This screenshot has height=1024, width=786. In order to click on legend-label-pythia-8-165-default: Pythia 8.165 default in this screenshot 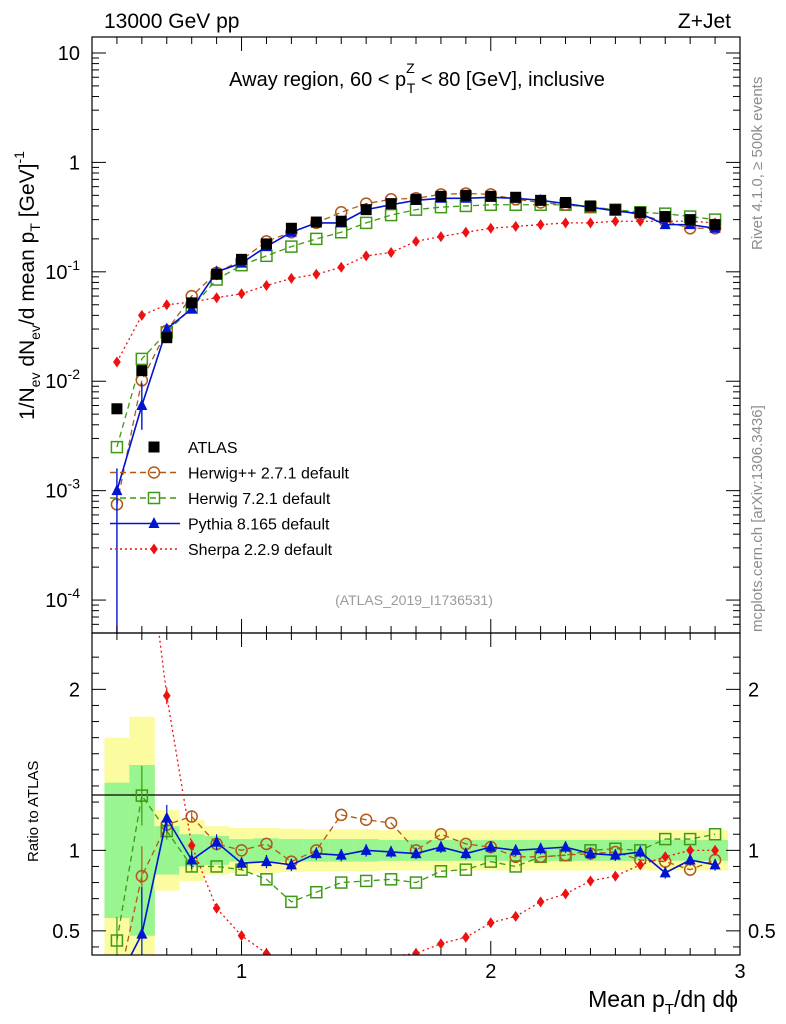, I will do `click(259, 525)`.